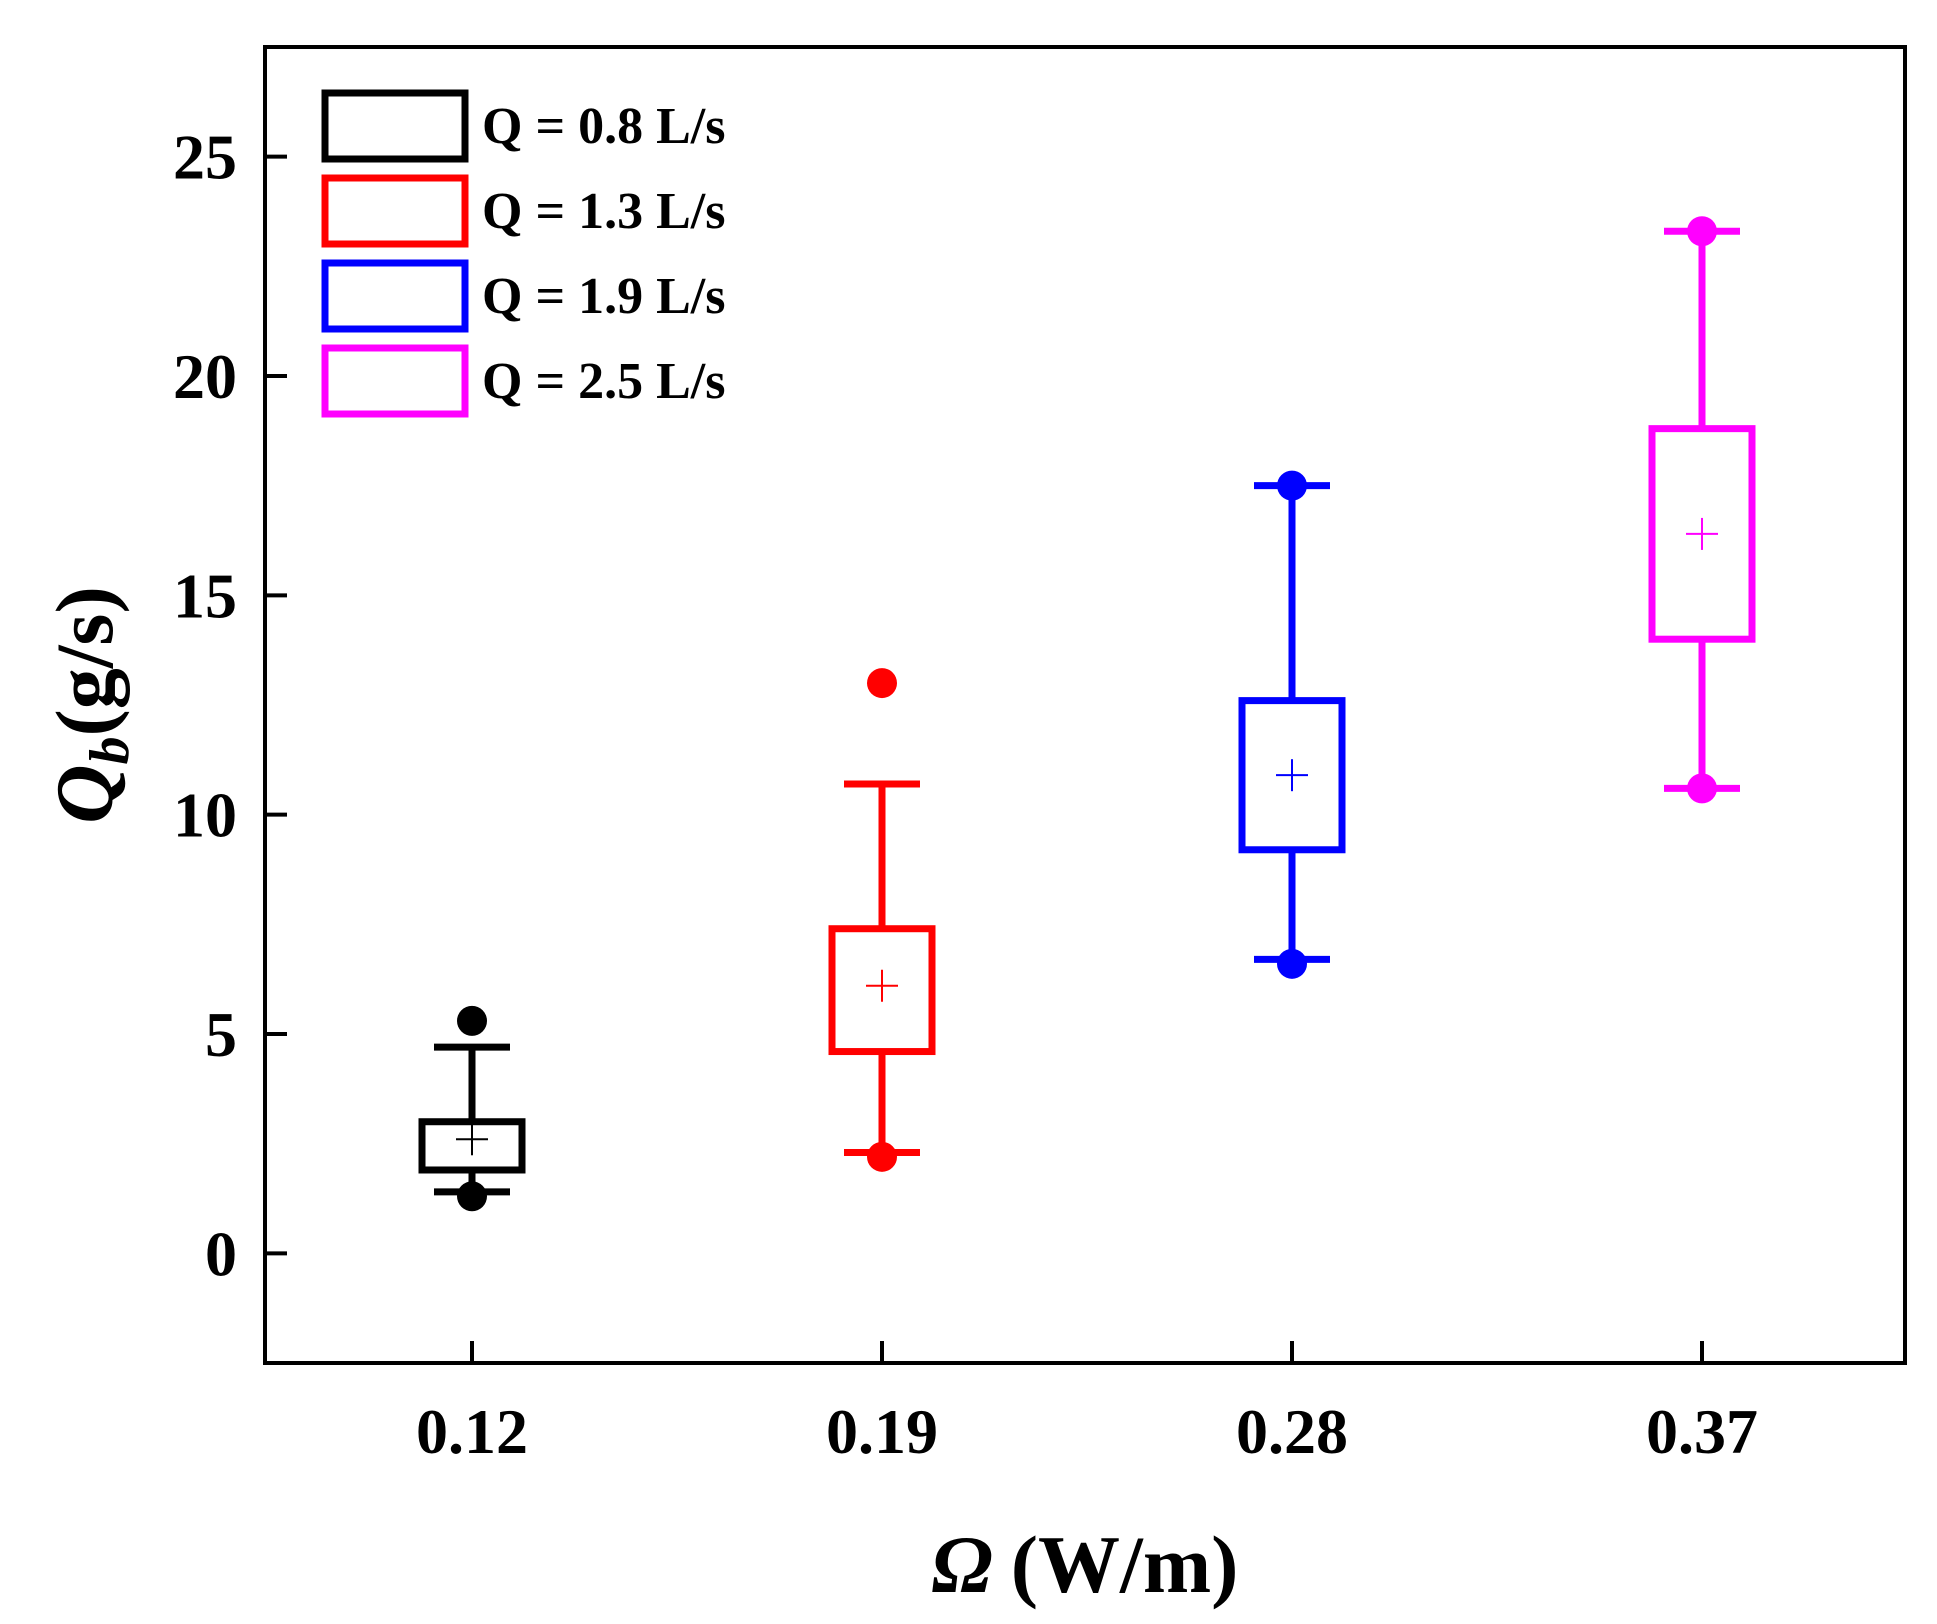 The height and width of the screenshot is (1624, 1937). I want to click on y-tick-label: 15, so click(205, 595).